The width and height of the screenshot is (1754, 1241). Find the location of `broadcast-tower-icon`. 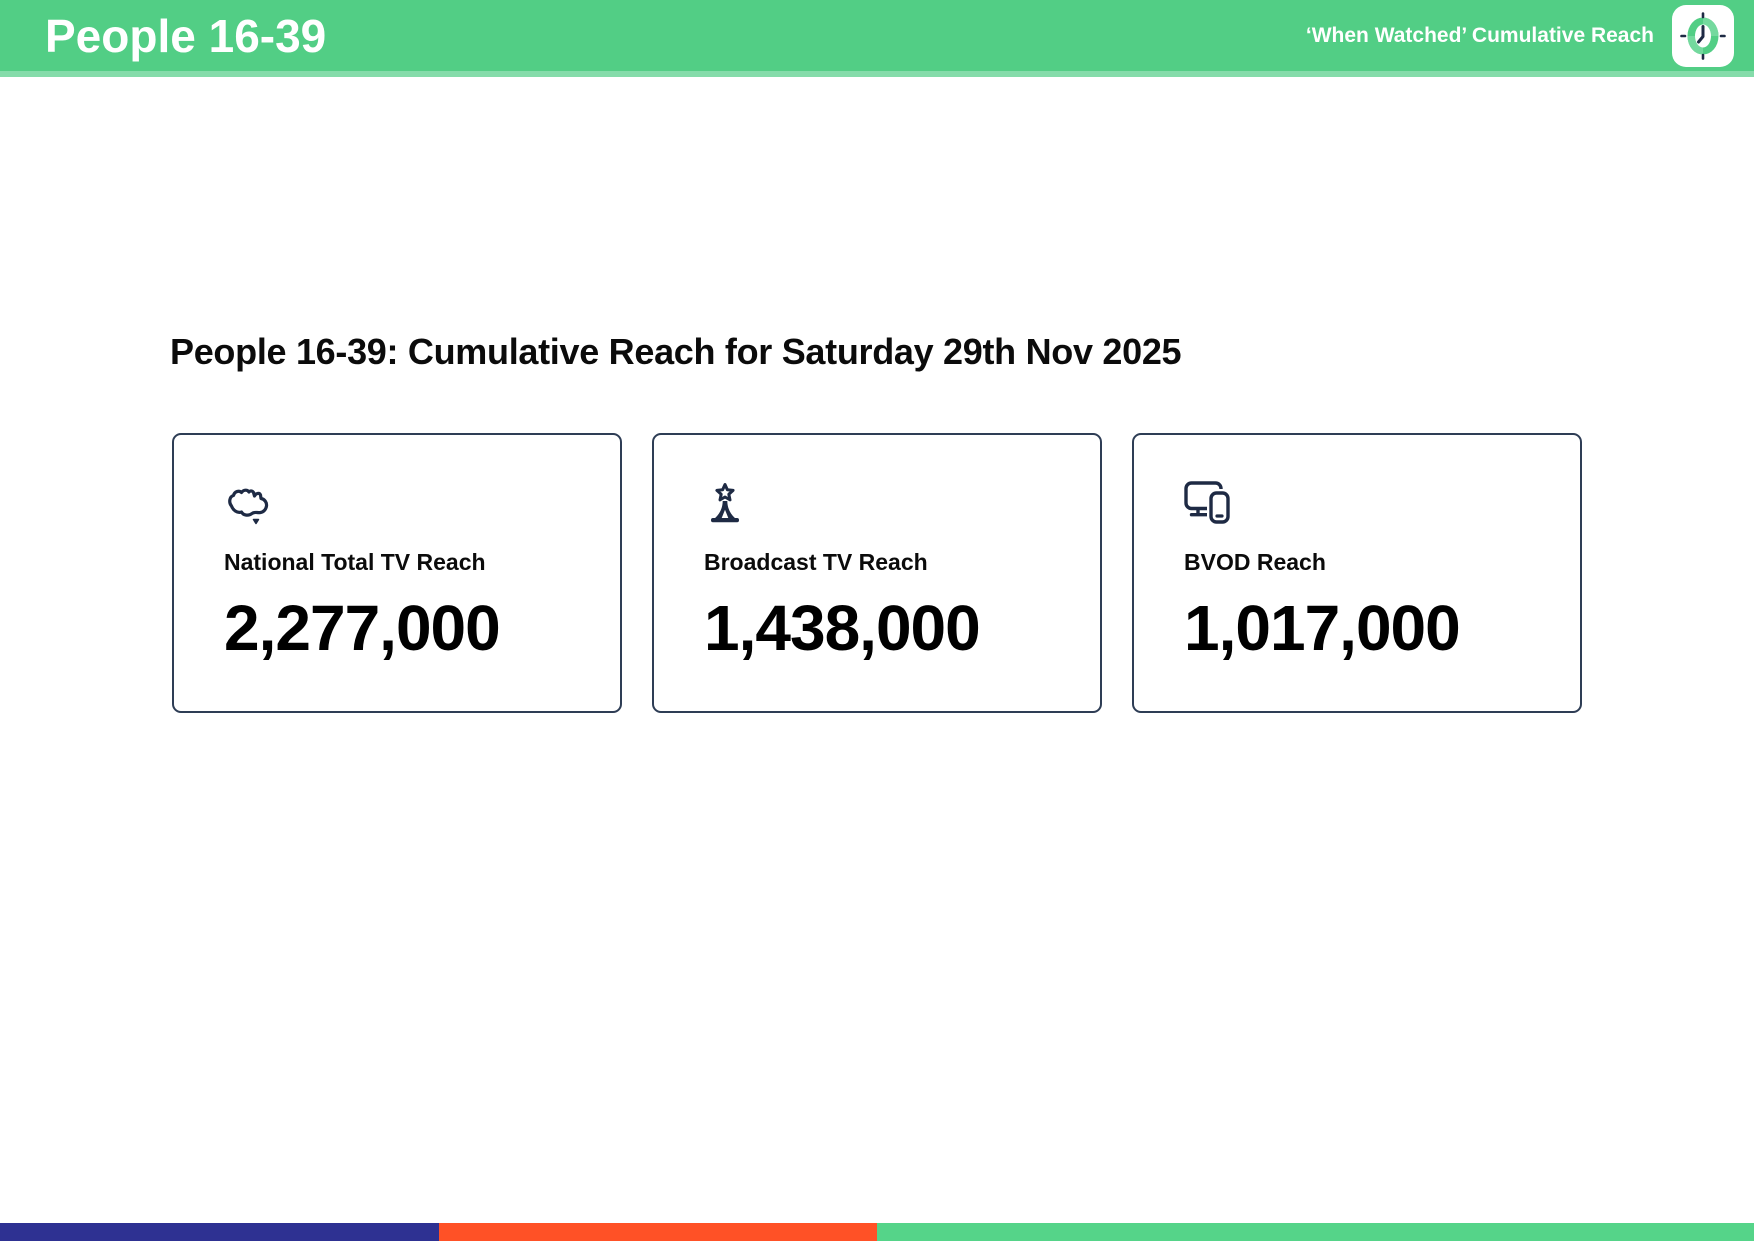

broadcast-tower-icon is located at coordinates (892, 504).